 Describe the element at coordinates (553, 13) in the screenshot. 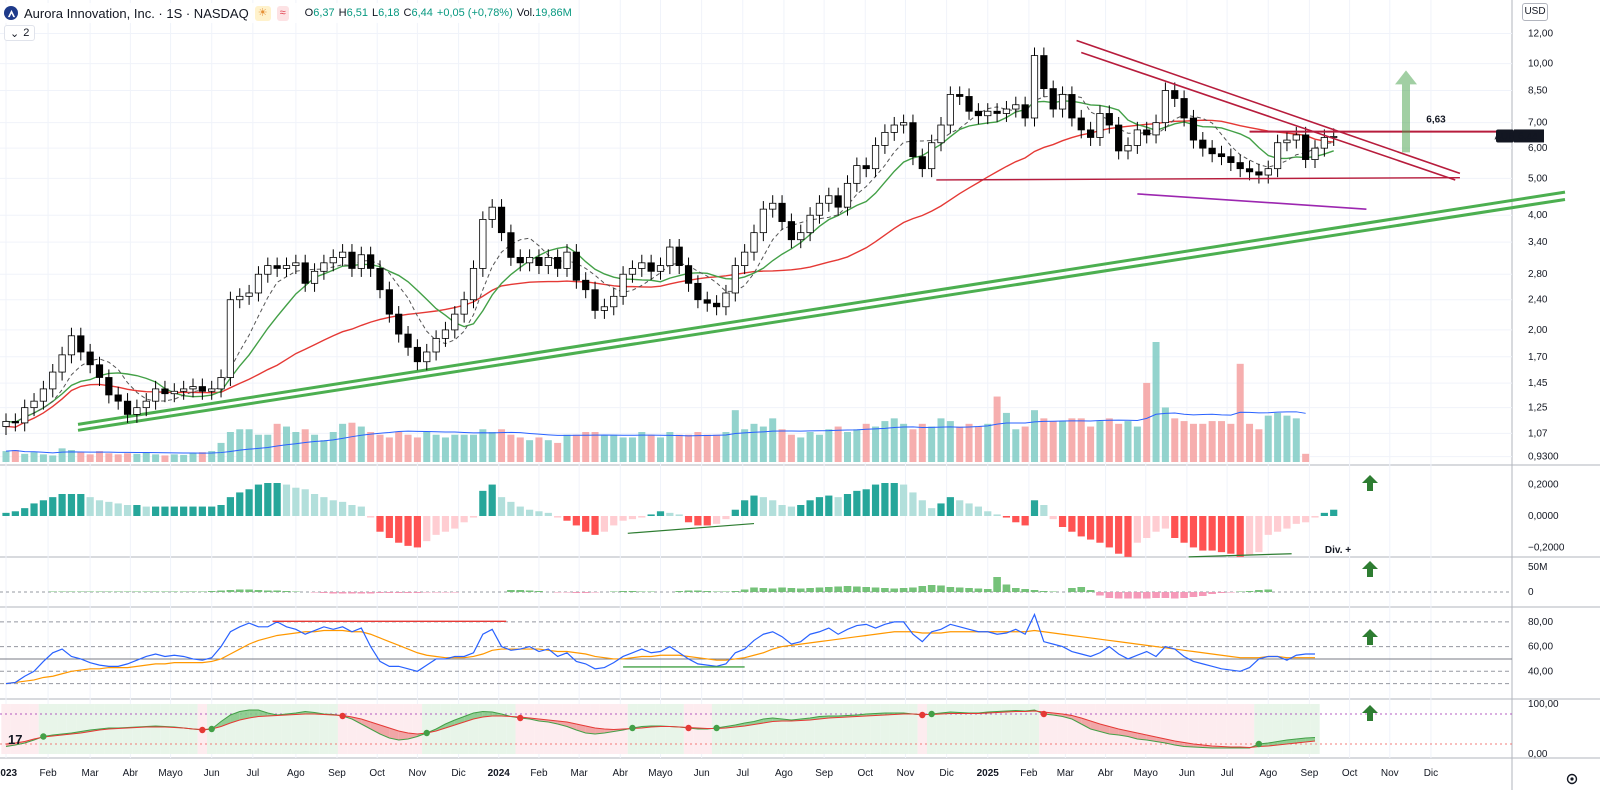

I see `volume-value: 19,86M` at that location.